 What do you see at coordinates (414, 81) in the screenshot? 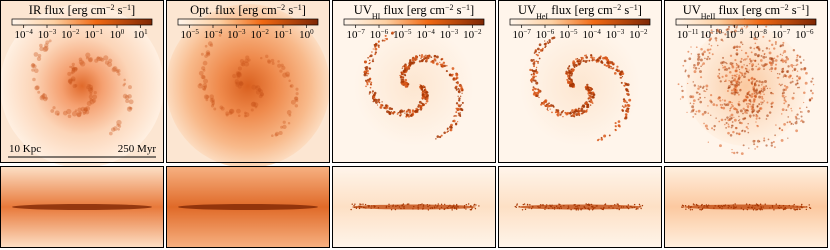
I see `panel-frame` at bounding box center [414, 81].